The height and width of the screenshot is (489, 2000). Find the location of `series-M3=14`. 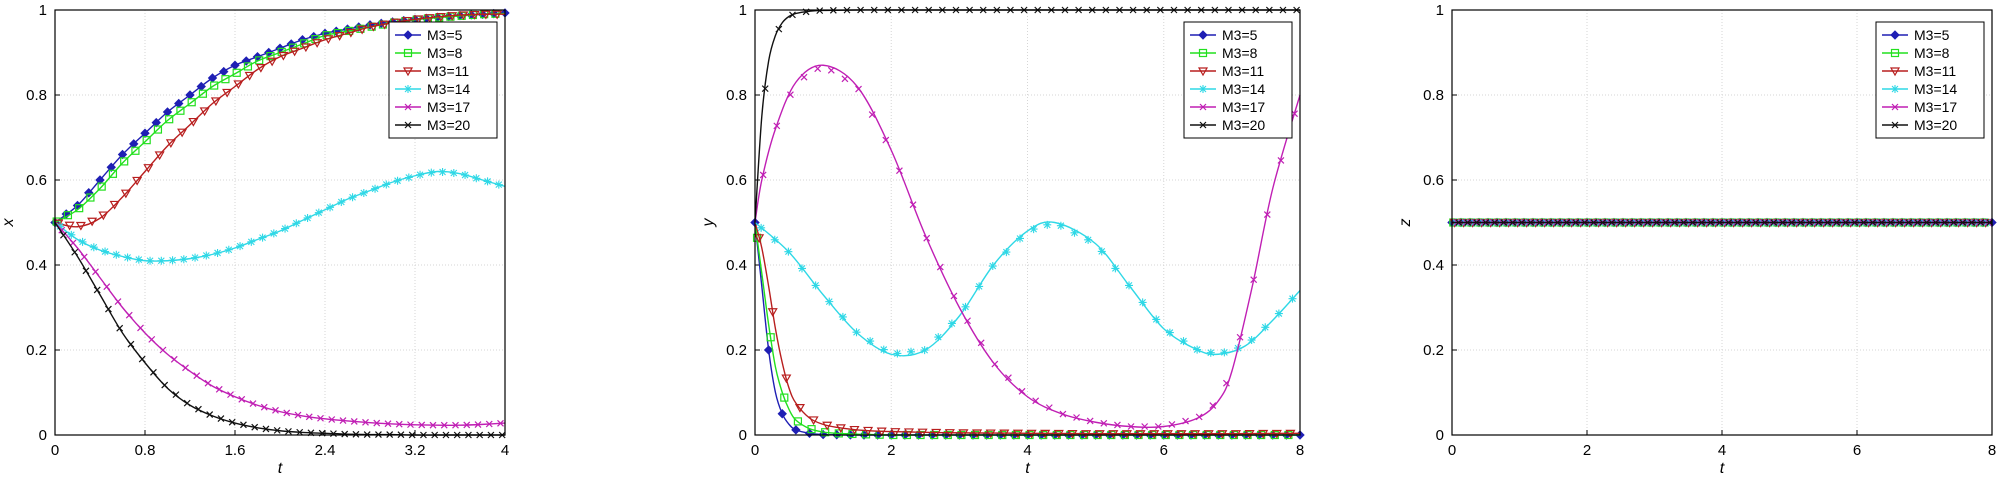

series-M3=14 is located at coordinates (1027, 289).